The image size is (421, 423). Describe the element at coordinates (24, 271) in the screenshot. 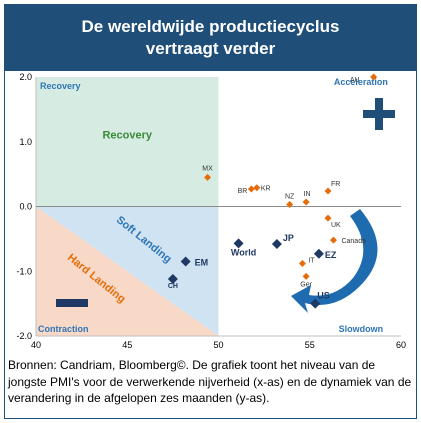

I see `y-tick-label: -1.0` at that location.